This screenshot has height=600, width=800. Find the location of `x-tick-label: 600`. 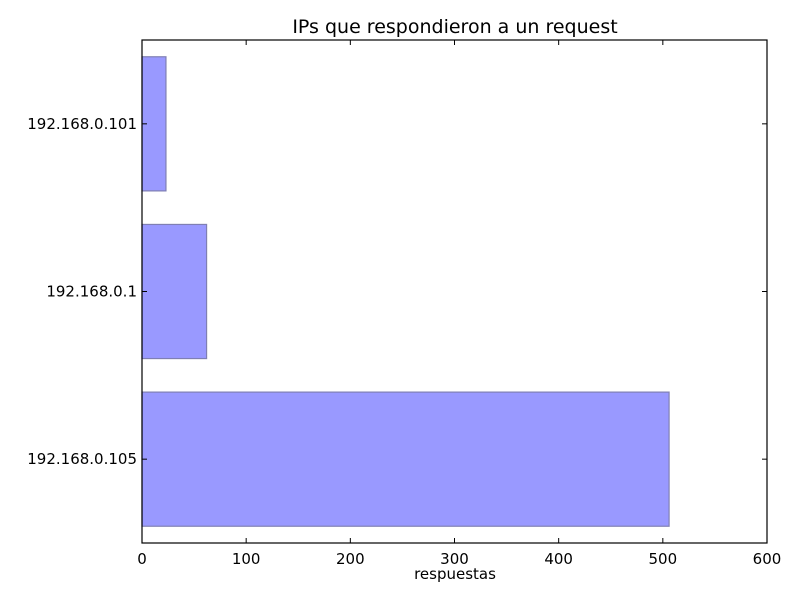

x-tick-label: 600 is located at coordinates (767, 559).